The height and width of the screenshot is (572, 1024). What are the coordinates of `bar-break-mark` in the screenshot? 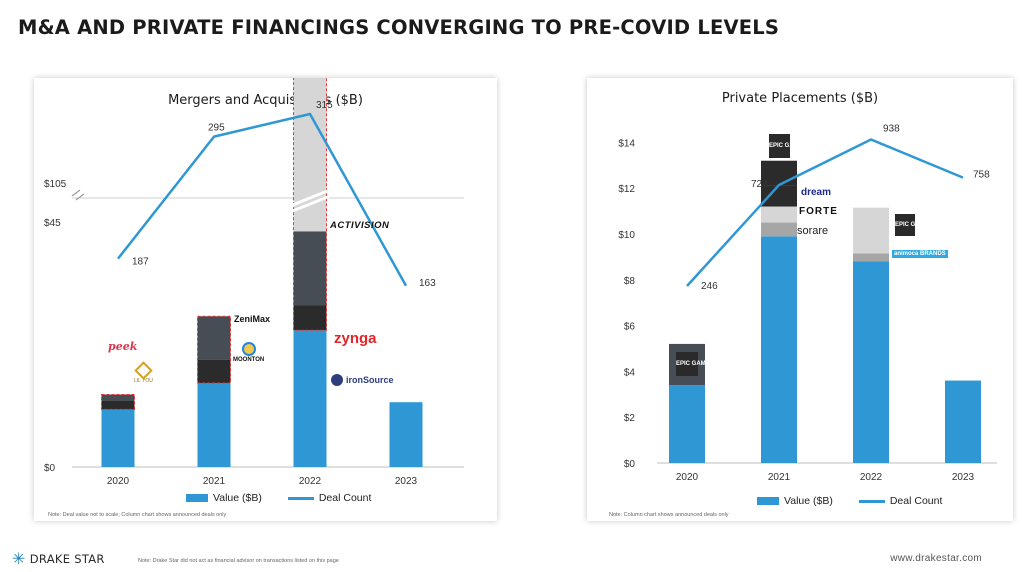 It's located at (310, 201).